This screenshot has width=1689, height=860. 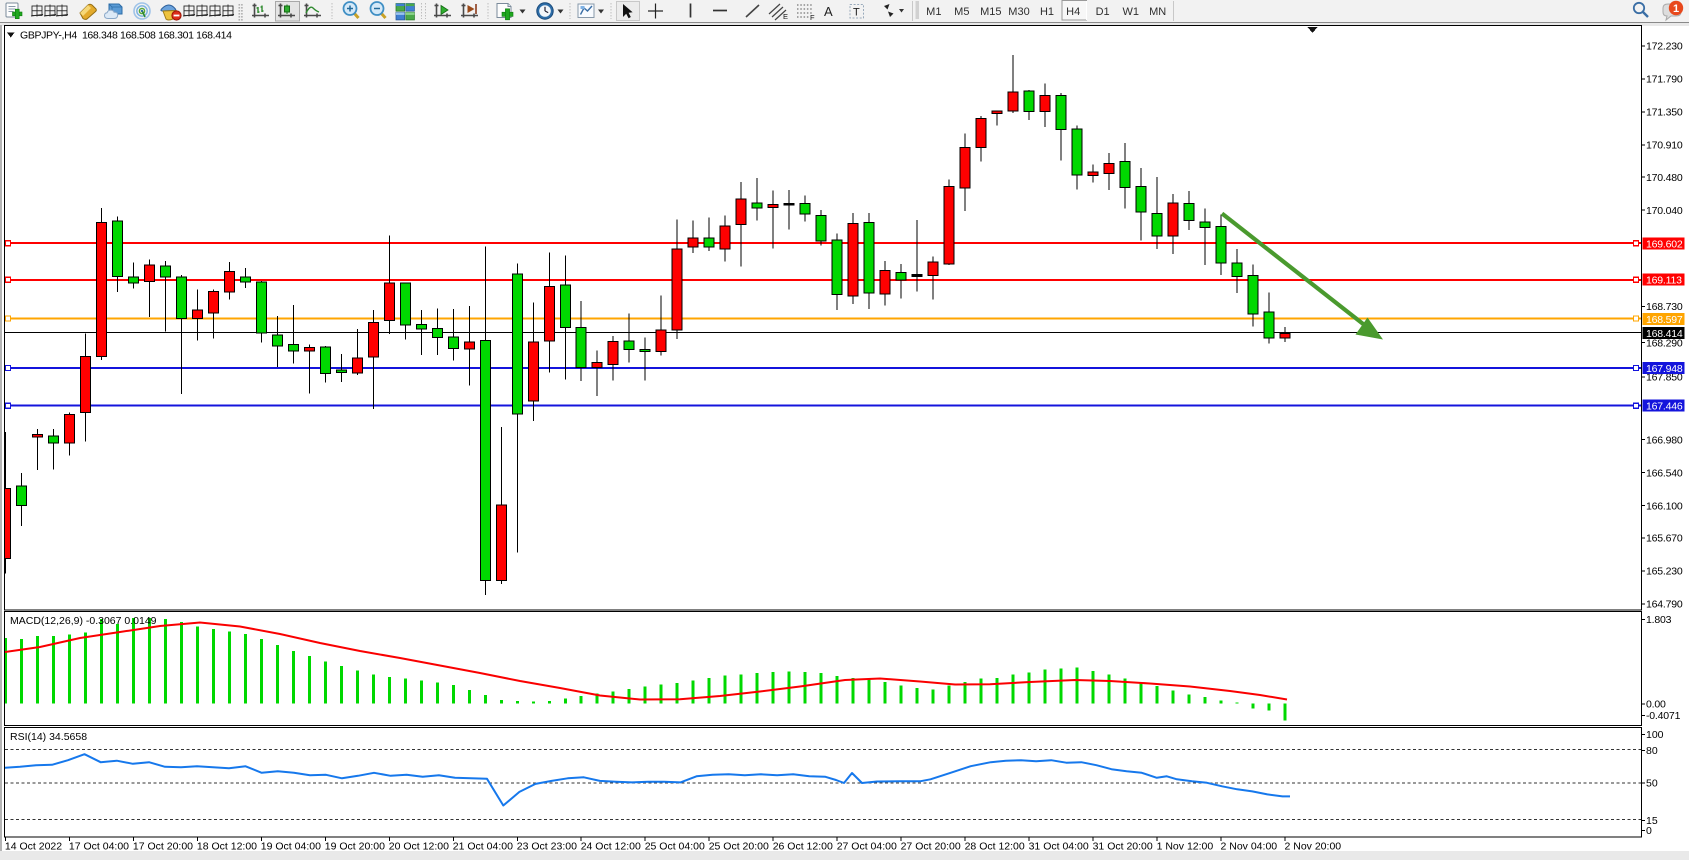 I want to click on svg-text: 172.230, so click(x=1664, y=47).